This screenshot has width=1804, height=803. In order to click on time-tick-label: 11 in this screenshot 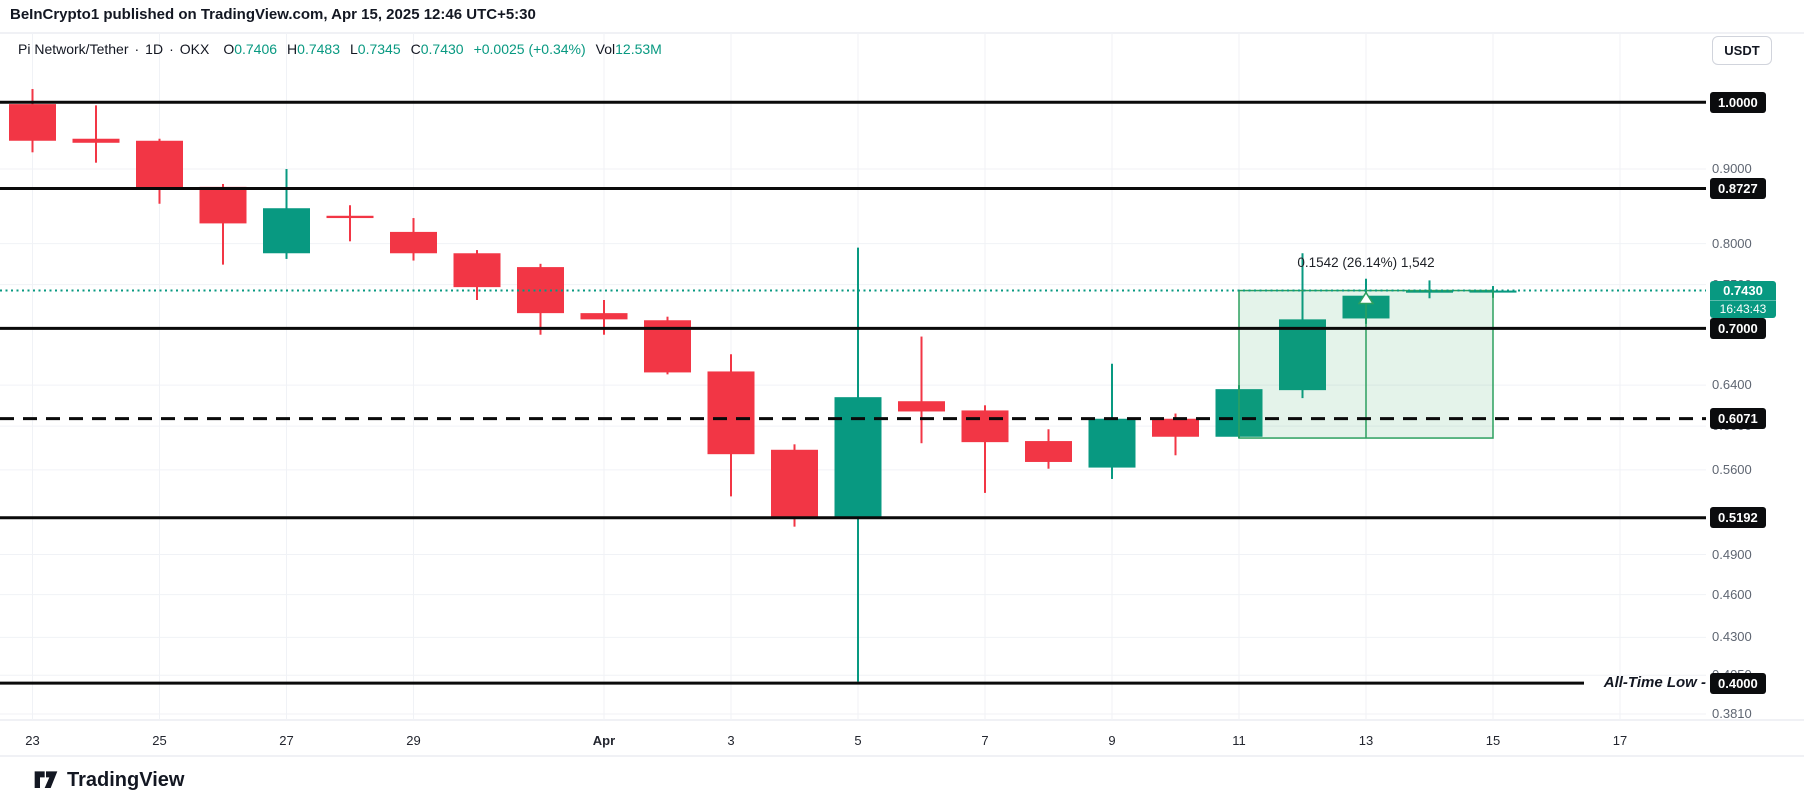, I will do `click(1239, 740)`.